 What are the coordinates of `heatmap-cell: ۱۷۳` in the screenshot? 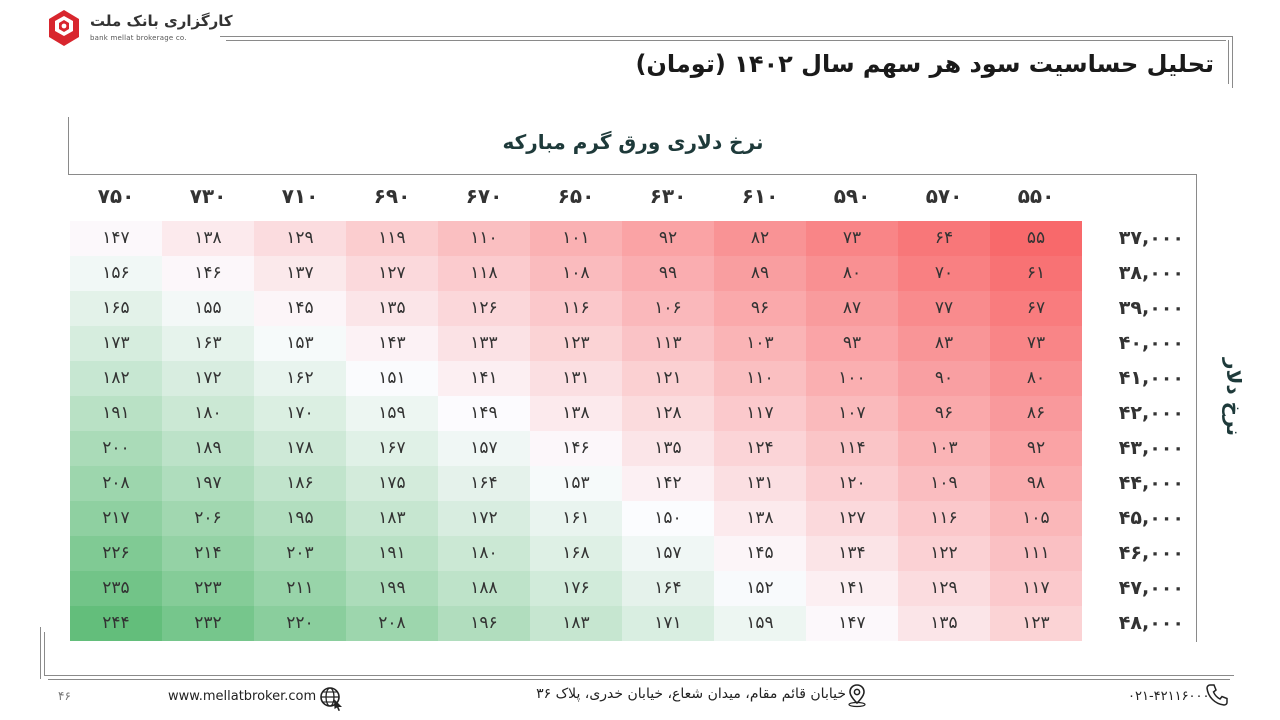 It's located at (116, 343).